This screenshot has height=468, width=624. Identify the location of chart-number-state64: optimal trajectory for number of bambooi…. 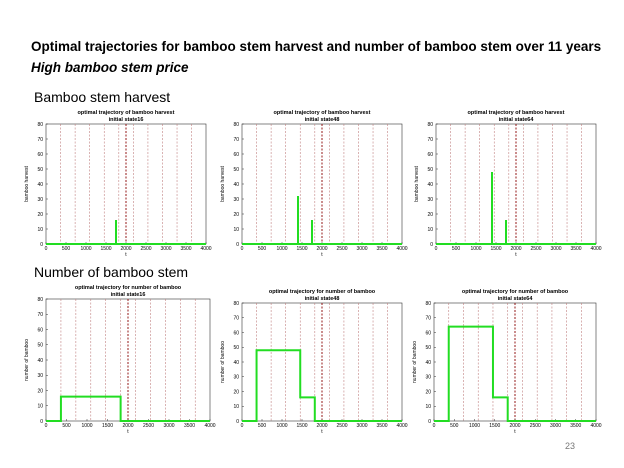
(507, 362).